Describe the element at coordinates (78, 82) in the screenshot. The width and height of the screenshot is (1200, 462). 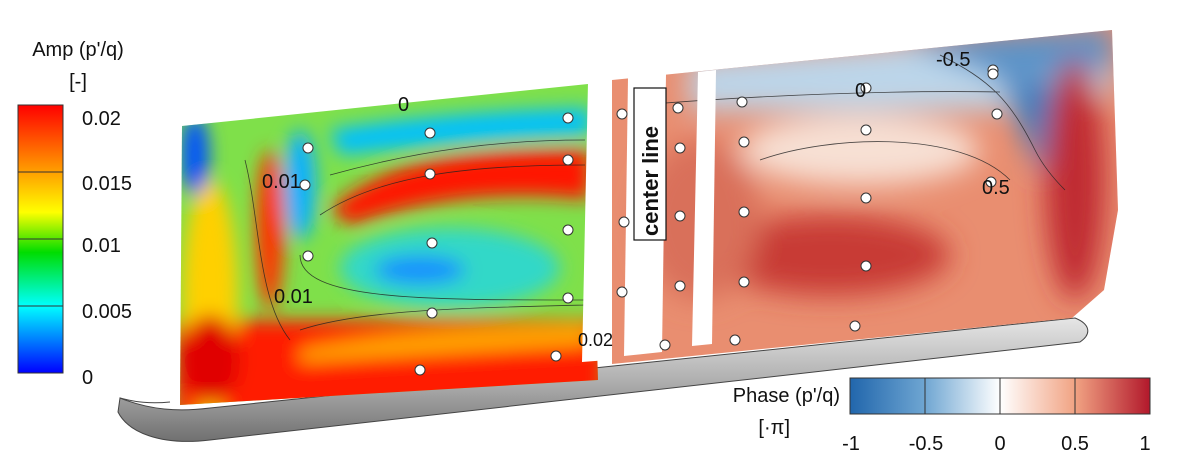
I see `amp-colorbar-unit: [-]` at that location.